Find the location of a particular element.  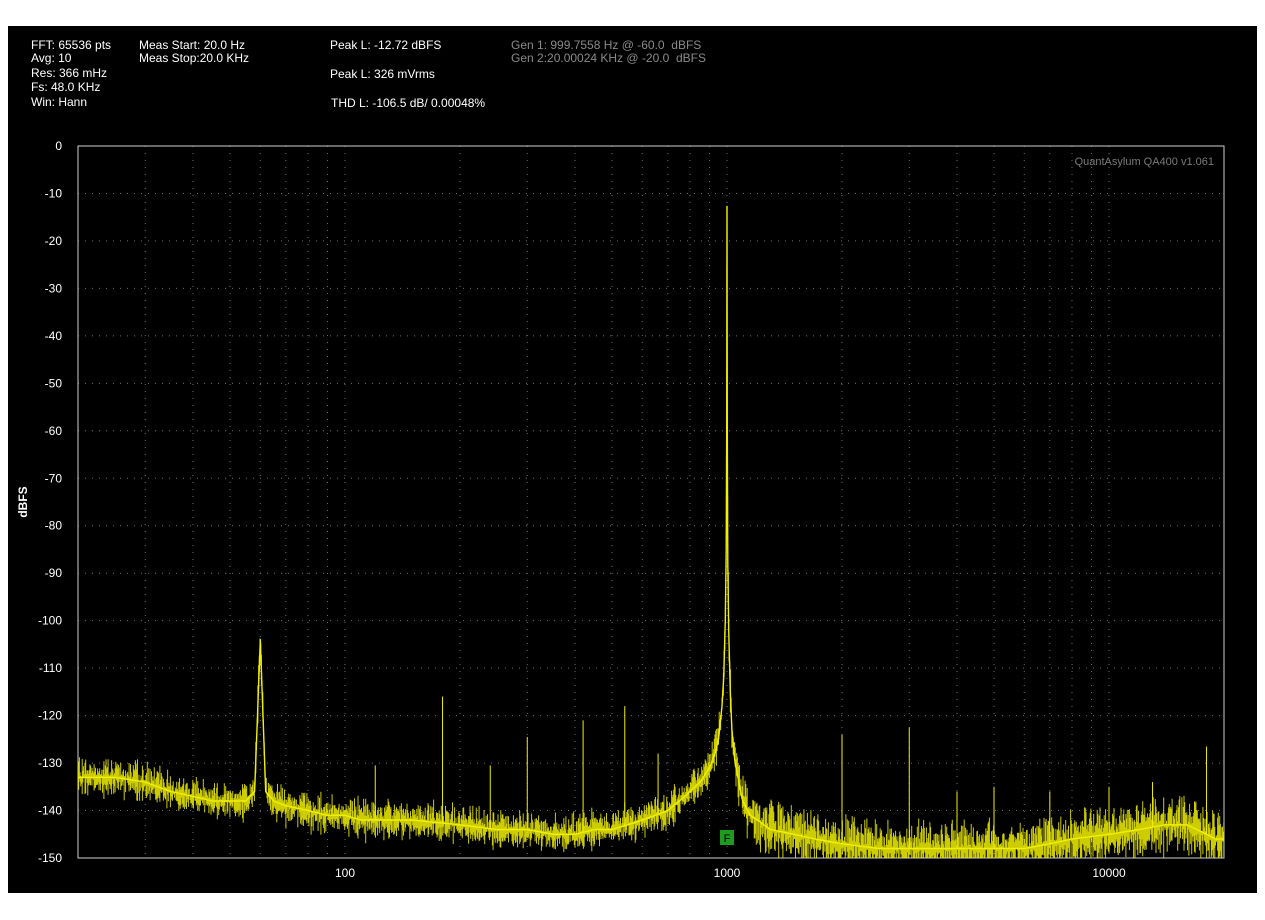

y-axis-label: dBFS is located at coordinates (23, 501).